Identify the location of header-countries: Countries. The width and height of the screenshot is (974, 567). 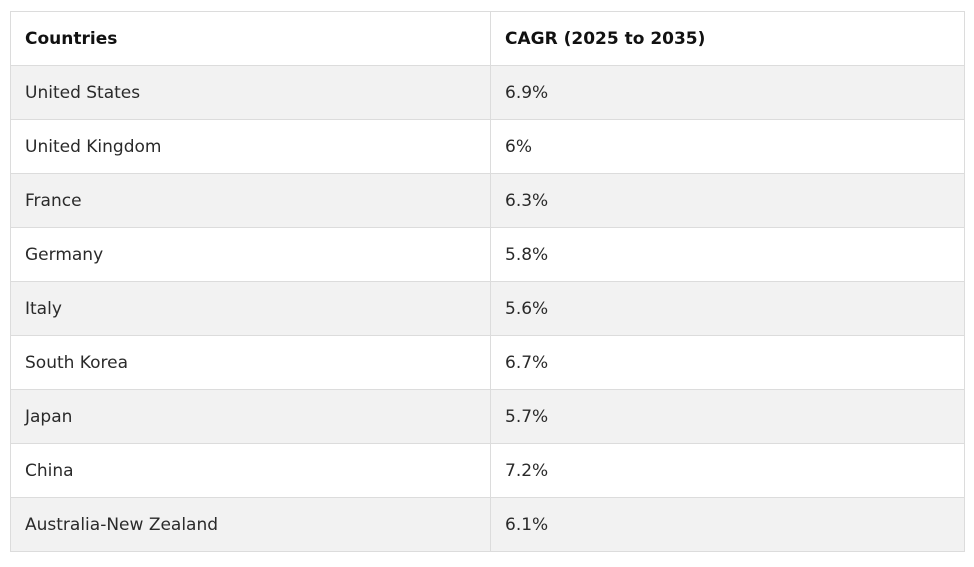
(250, 38).